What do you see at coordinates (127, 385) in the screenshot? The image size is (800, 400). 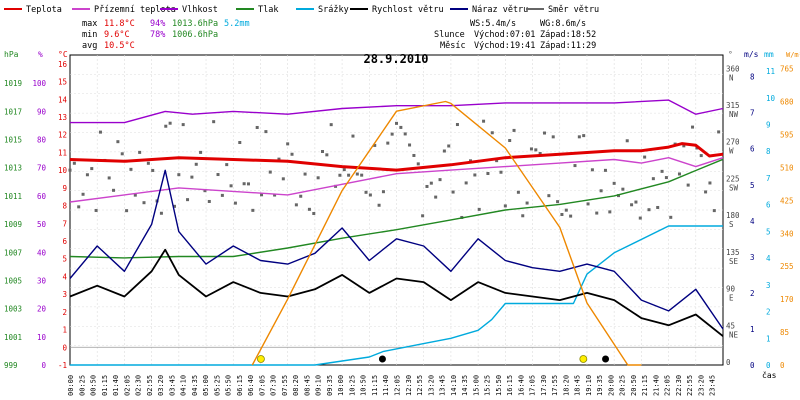 I see `time-tick-label: 02:05` at bounding box center [127, 385].